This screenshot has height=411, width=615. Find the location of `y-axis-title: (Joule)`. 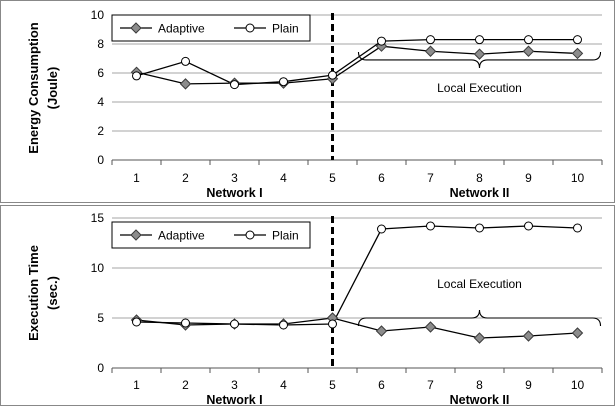

y-axis-title: (Joule) is located at coordinates (52, 88).